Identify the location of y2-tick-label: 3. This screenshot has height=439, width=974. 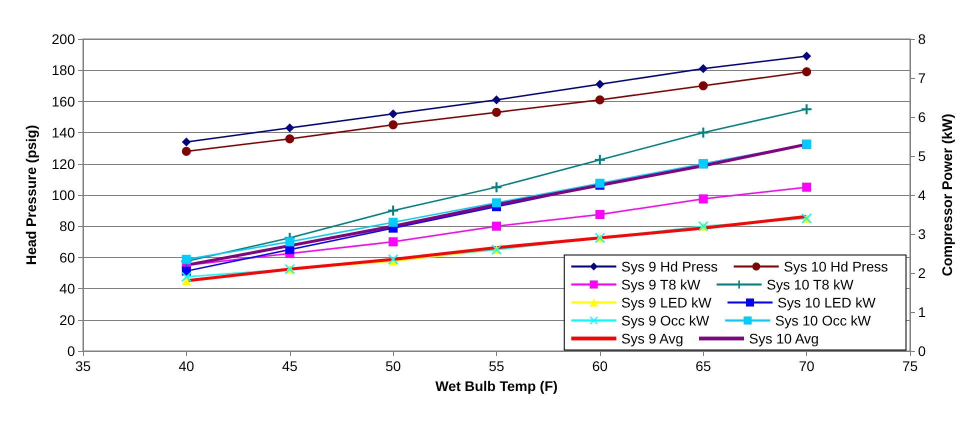
(922, 234).